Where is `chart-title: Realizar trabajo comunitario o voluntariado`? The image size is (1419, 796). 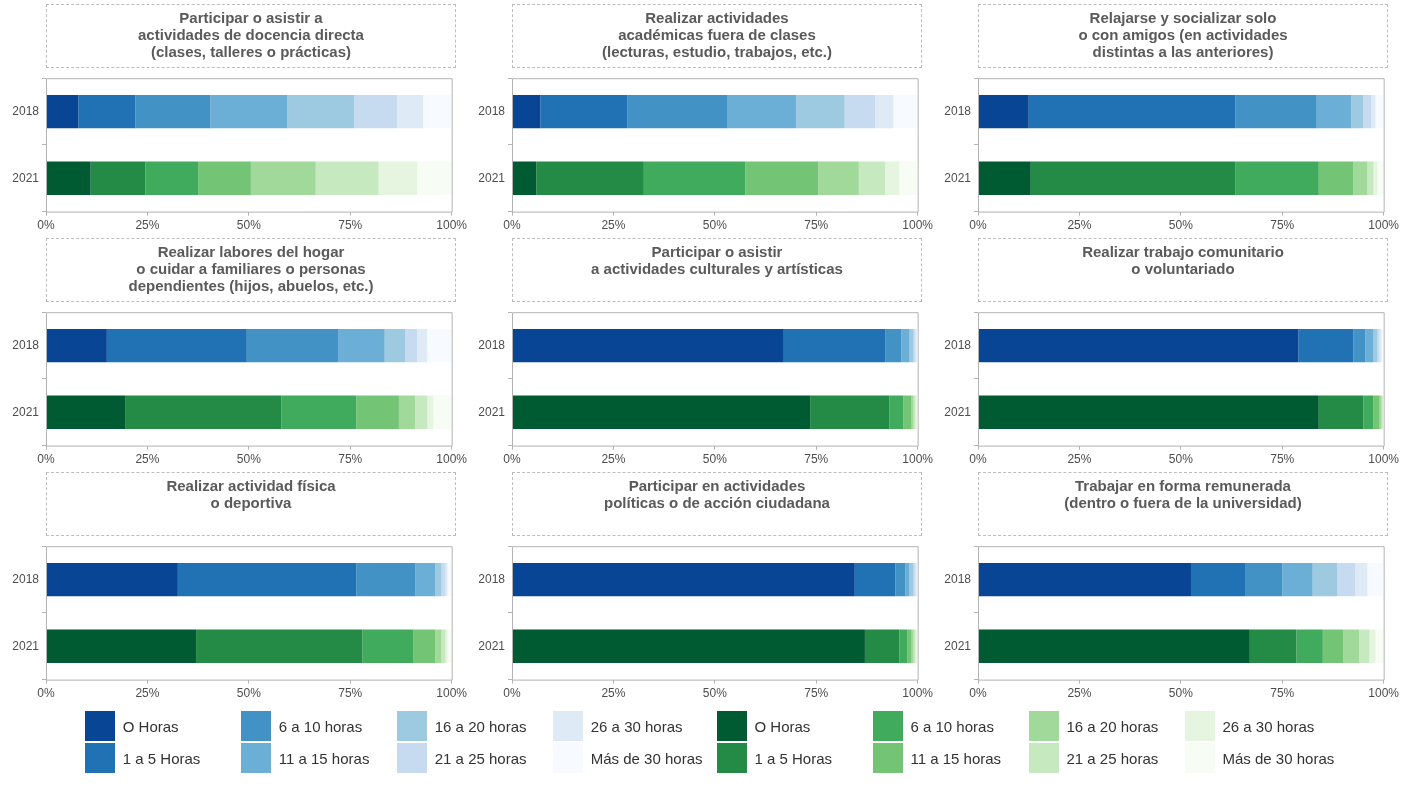 chart-title: Realizar trabajo comunitario o voluntariado is located at coordinates (1183, 270).